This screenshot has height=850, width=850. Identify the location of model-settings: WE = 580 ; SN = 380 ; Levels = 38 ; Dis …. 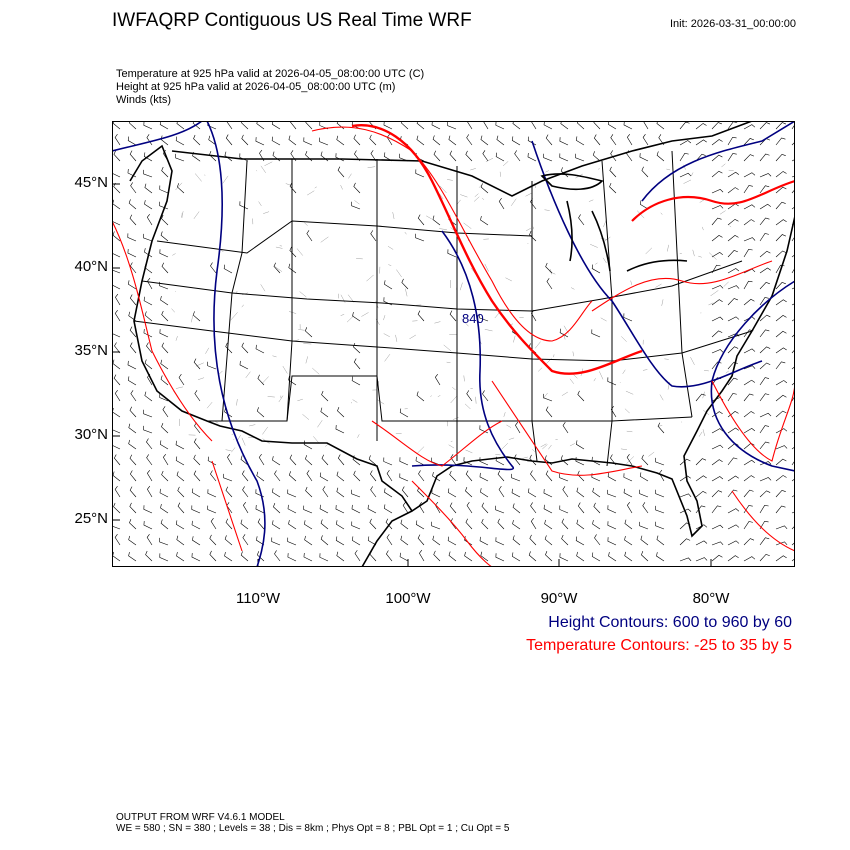
(313, 828).